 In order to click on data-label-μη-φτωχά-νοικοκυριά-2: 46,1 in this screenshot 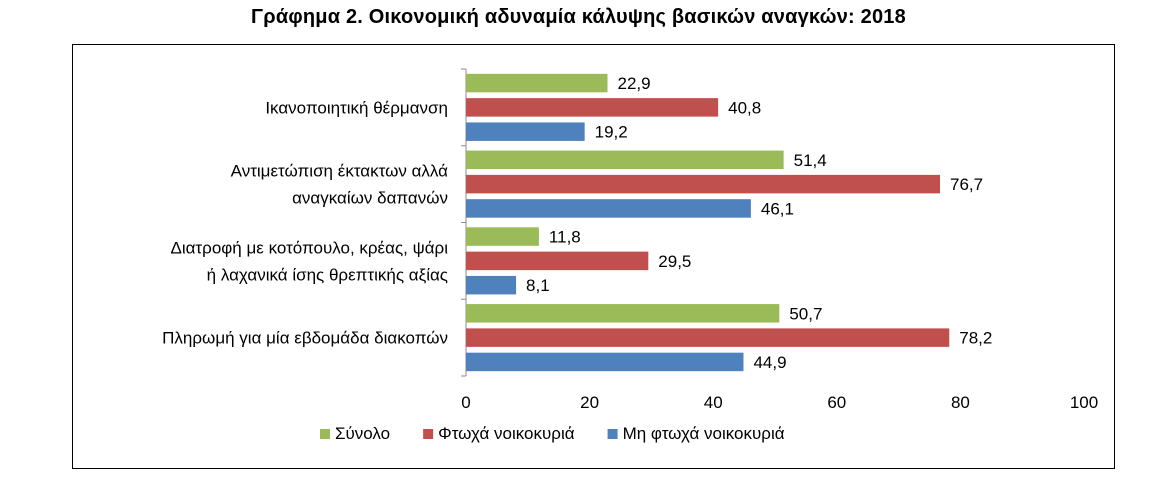, I will do `click(777, 208)`.